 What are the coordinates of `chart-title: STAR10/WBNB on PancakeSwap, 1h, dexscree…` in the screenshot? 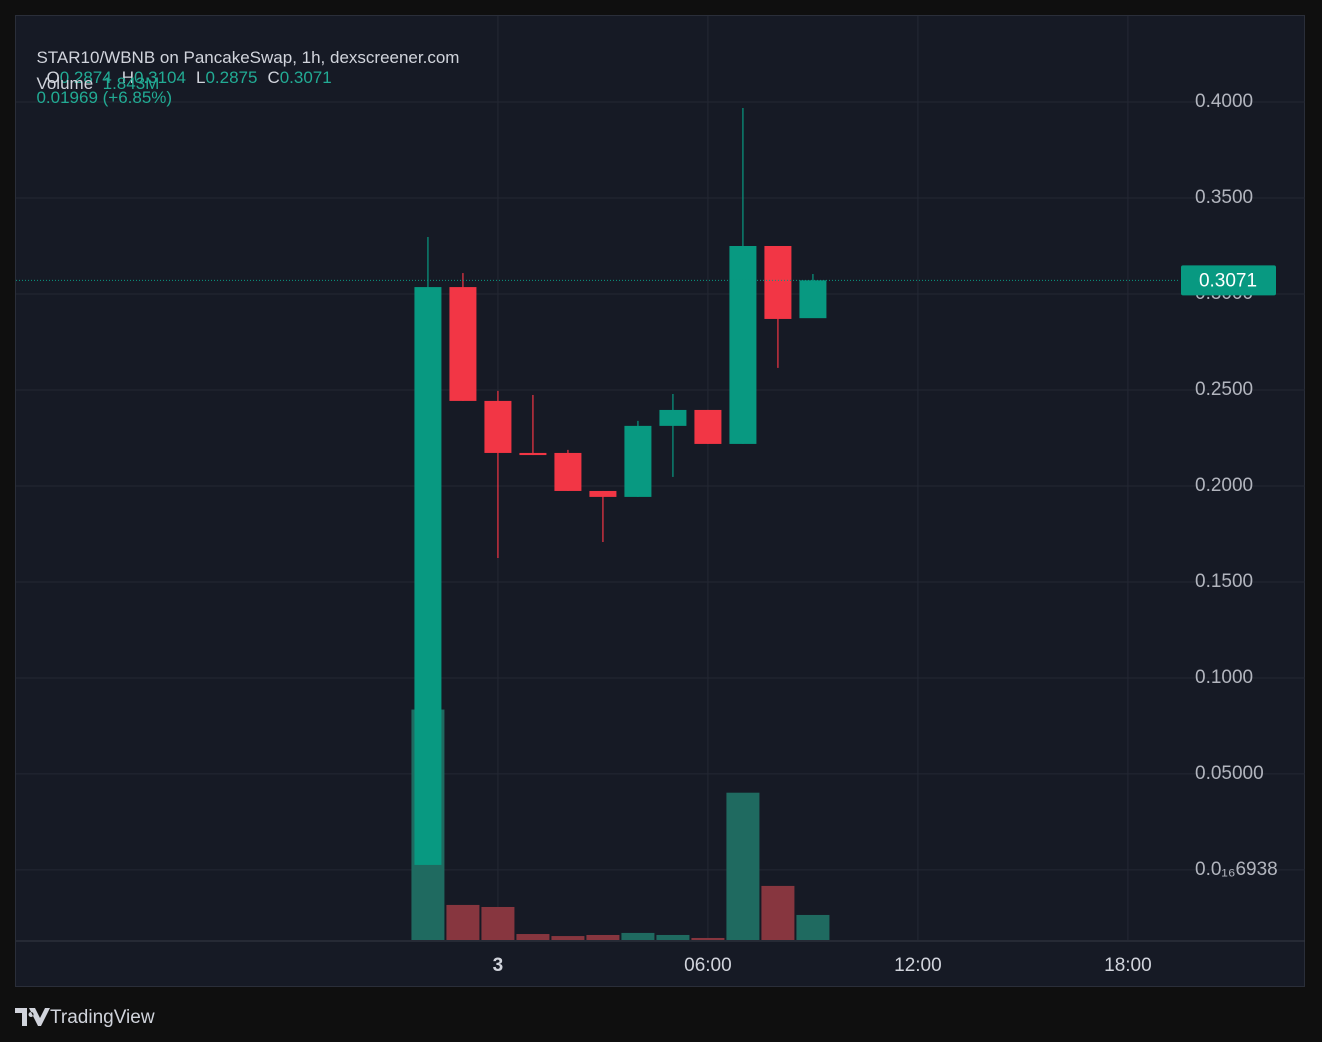 It's located at (248, 57).